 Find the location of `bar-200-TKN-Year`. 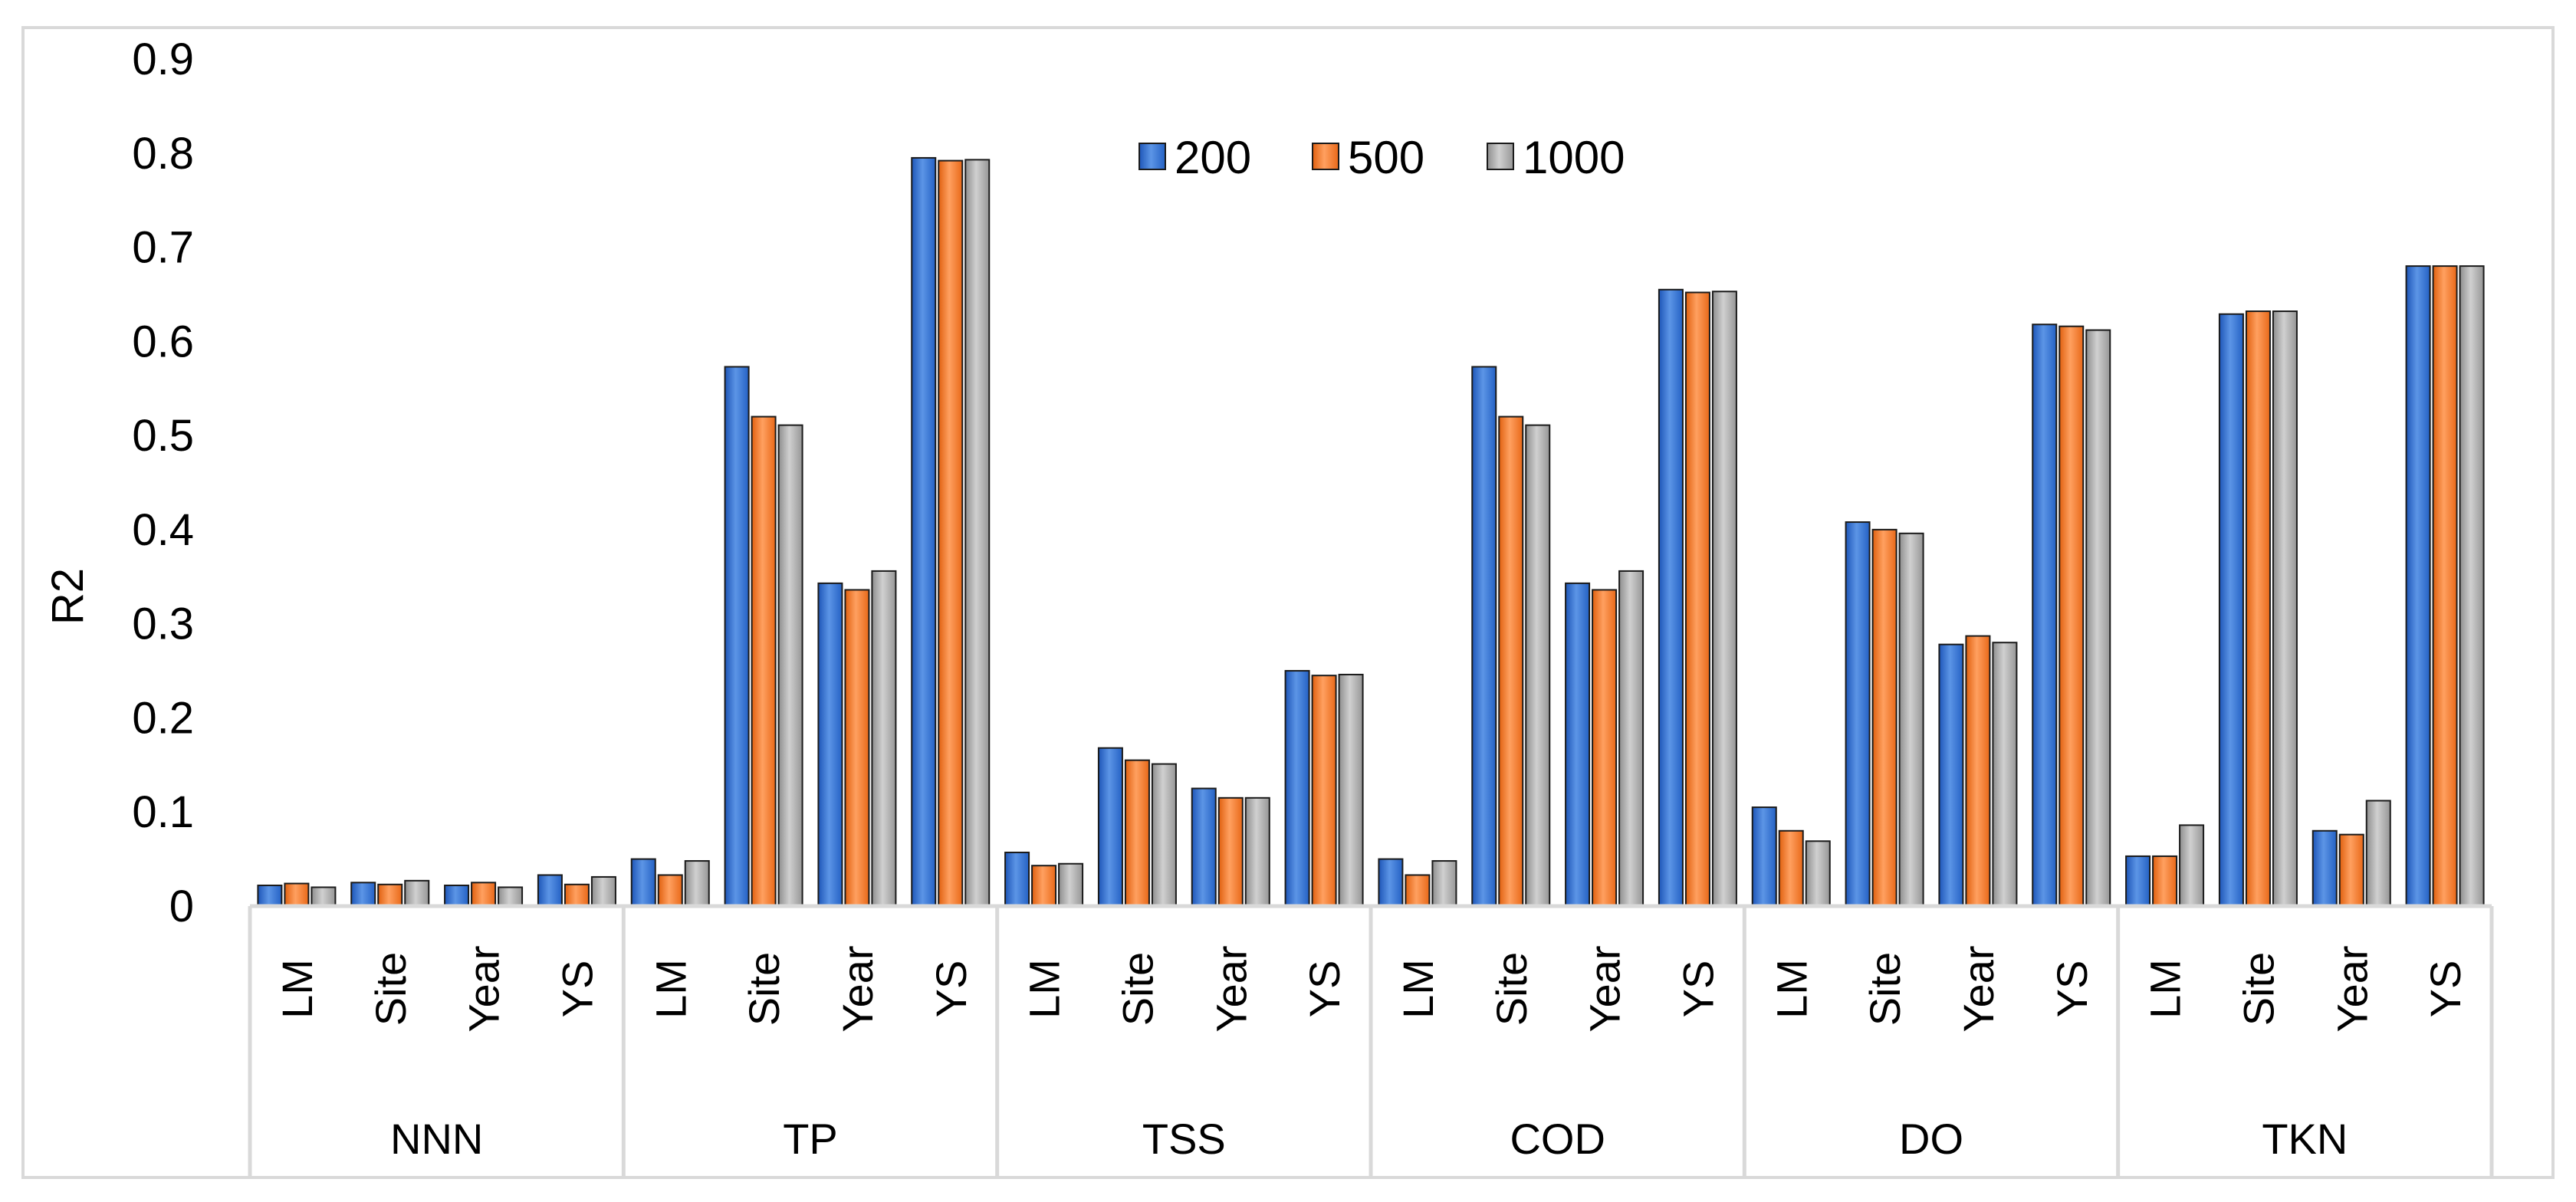

bar-200-TKN-Year is located at coordinates (2325, 868).